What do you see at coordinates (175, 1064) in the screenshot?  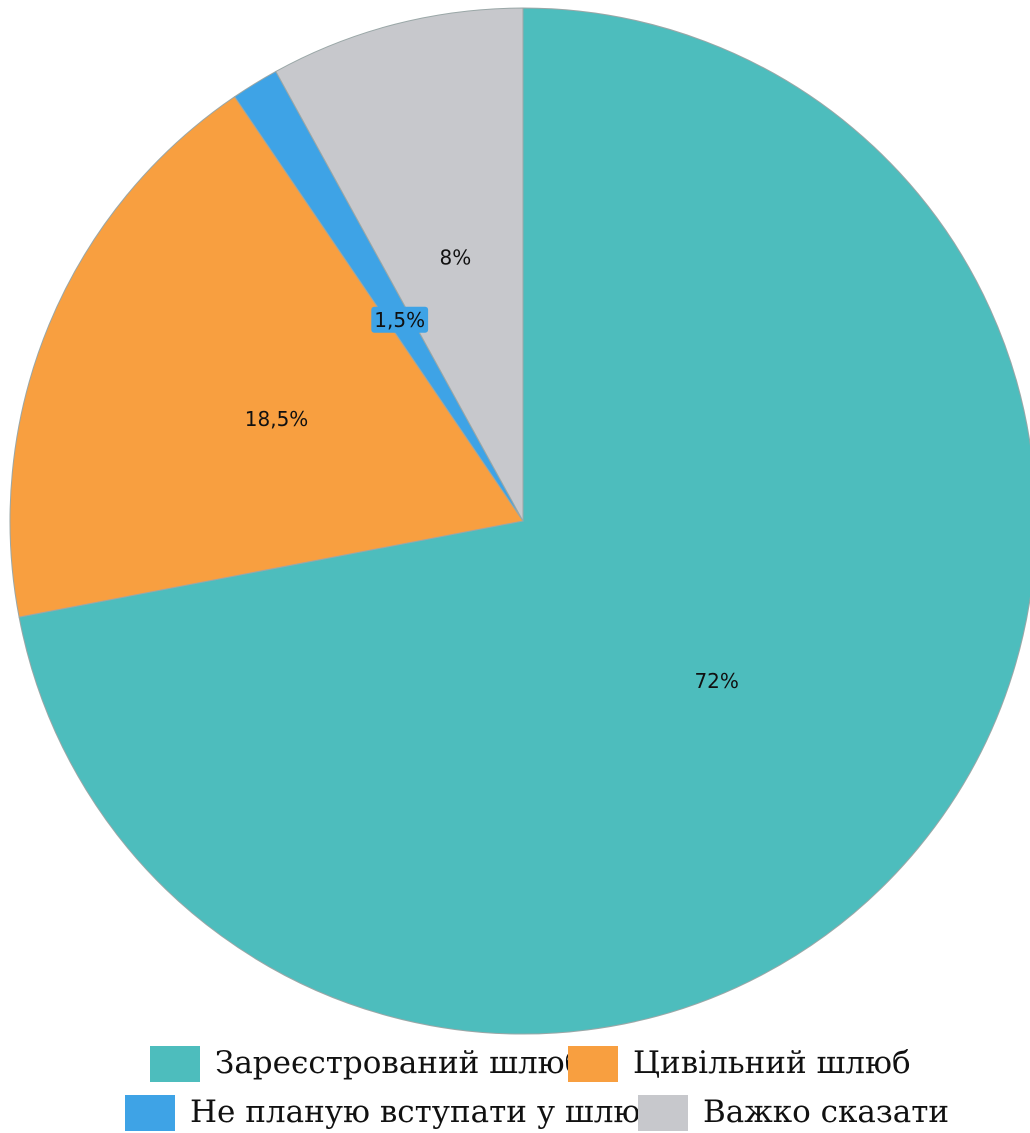 I see `legend-swatch-registered-marriage` at bounding box center [175, 1064].